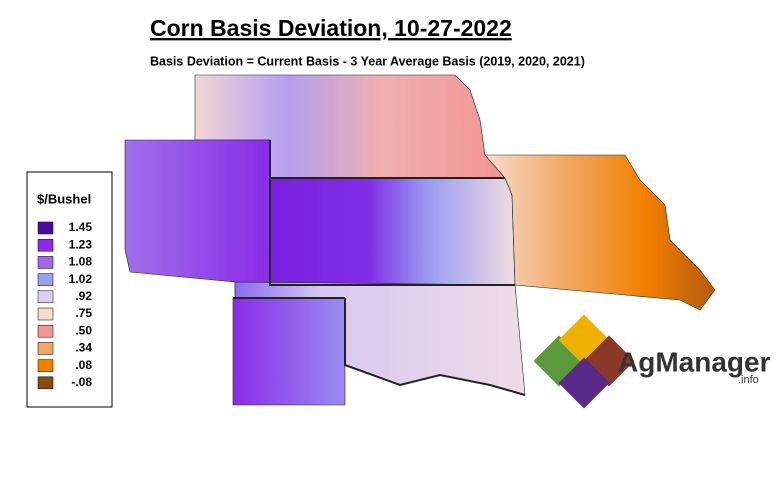 The image size is (779, 481). Describe the element at coordinates (64, 198) in the screenshot. I see `legend-title: $/Bushel` at that location.